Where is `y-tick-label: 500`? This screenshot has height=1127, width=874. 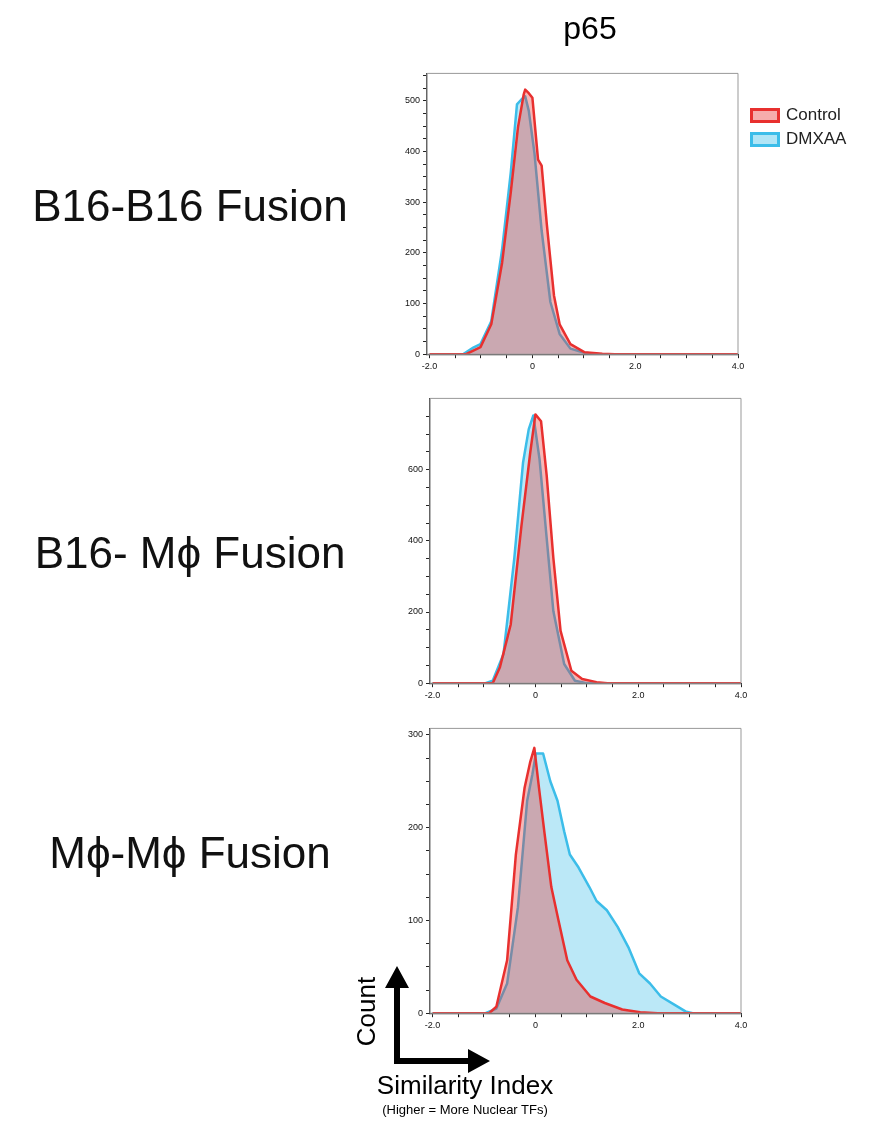
y-tick-label: 500 is located at coordinates (412, 100).